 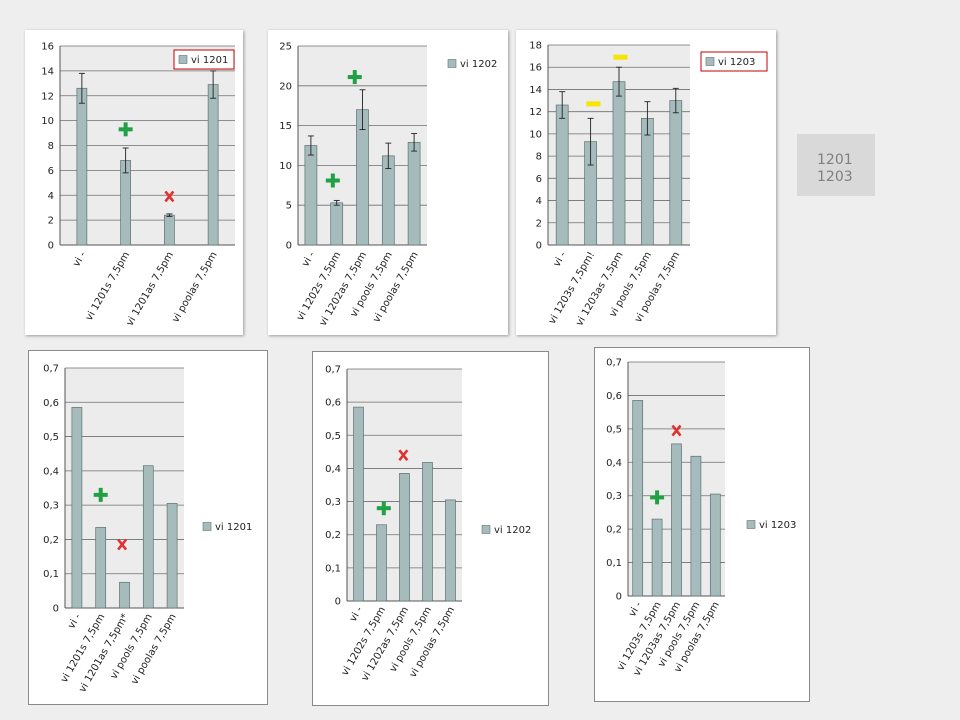 What do you see at coordinates (835, 160) in the screenshot?
I see `note-line-1: 1201` at bounding box center [835, 160].